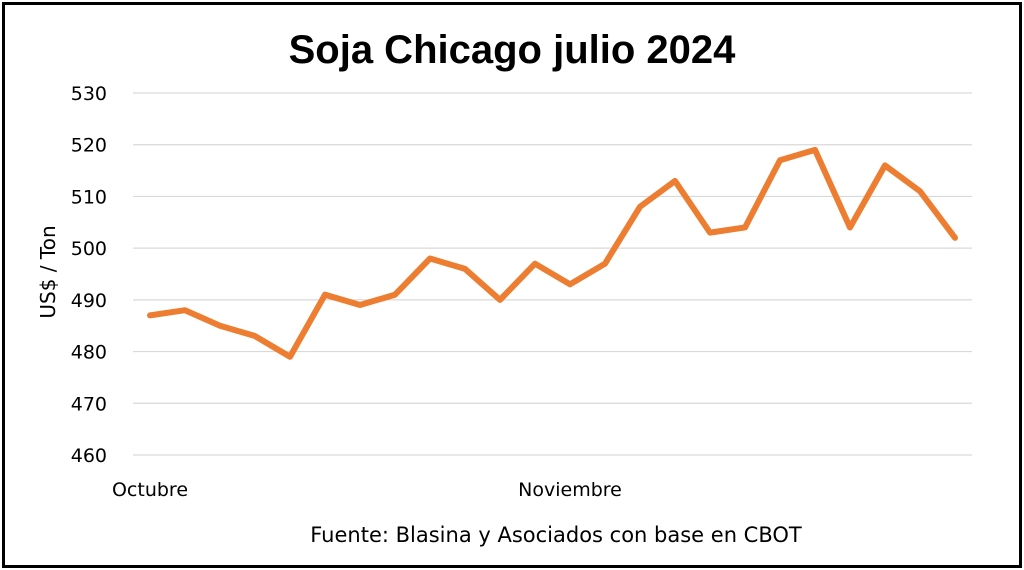 The image size is (1024, 570). I want to click on y-axis-ticks: 460 470 480 490 500 510 520 530, so click(89, 275).